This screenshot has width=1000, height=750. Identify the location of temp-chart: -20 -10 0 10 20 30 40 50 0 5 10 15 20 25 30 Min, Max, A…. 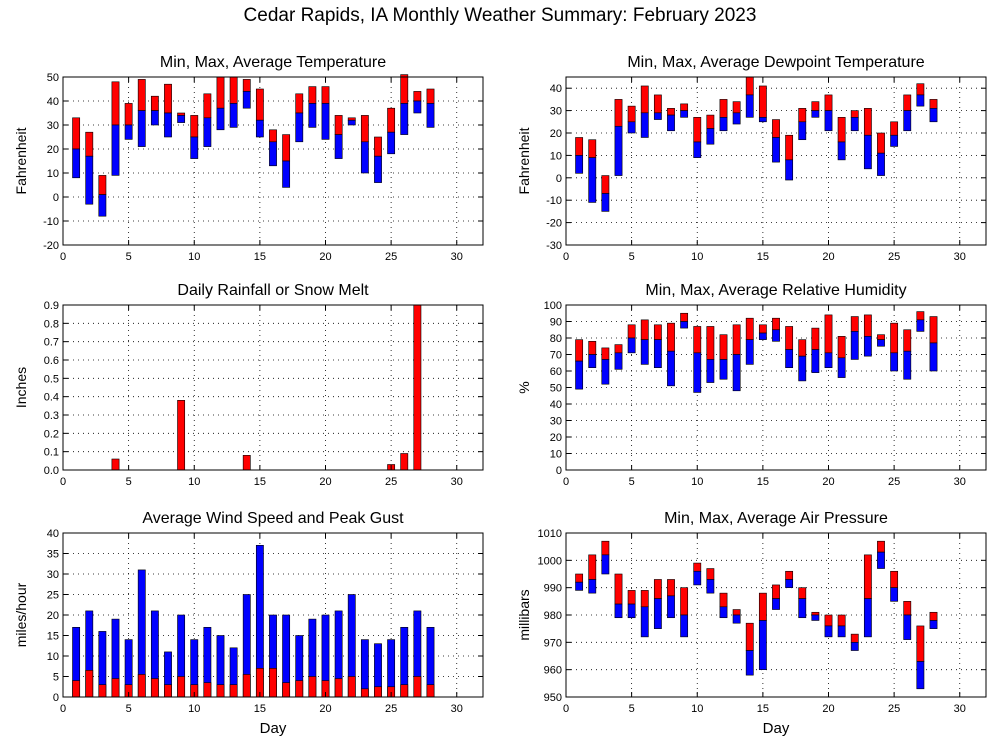
(248, 158).